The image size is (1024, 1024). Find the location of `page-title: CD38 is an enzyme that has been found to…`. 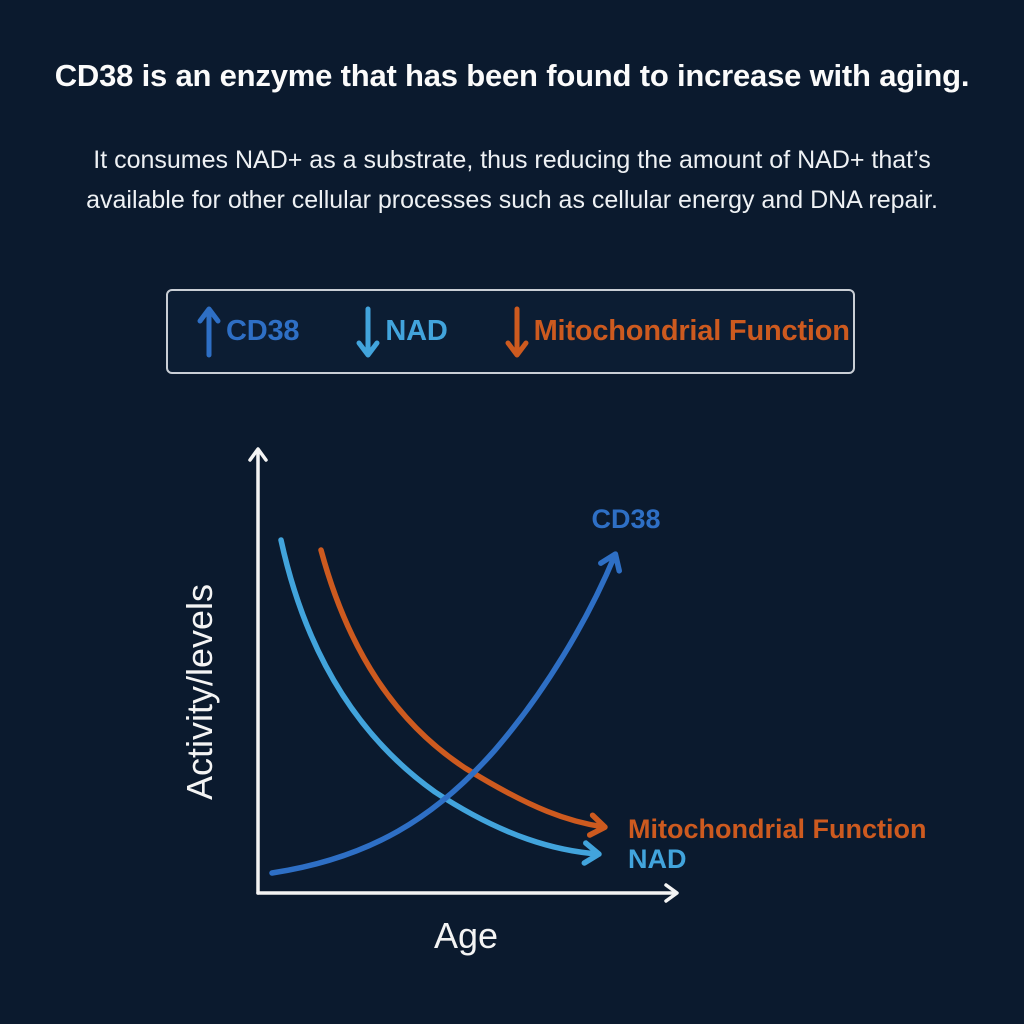

page-title: CD38 is an enzyme that has been found to… is located at coordinates (512, 75).